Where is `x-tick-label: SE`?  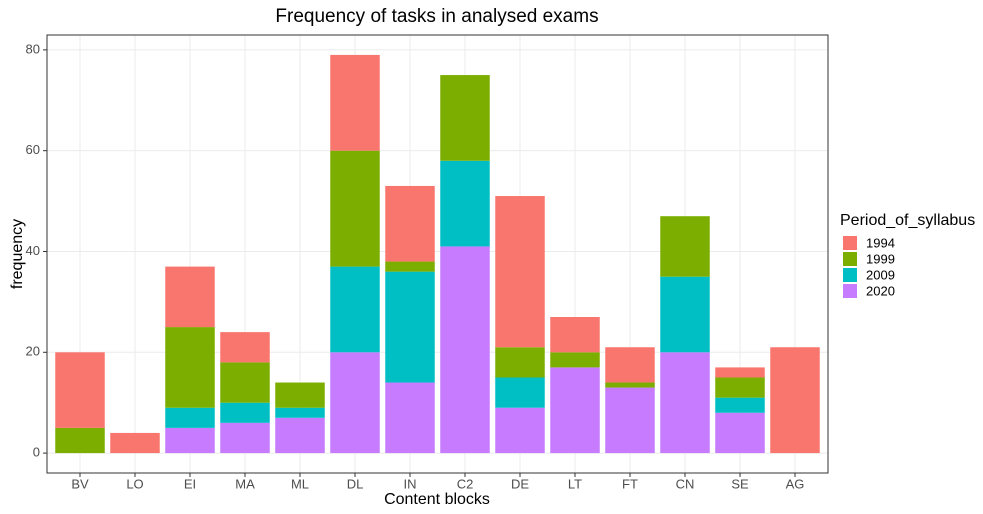
x-tick-label: SE is located at coordinates (740, 483).